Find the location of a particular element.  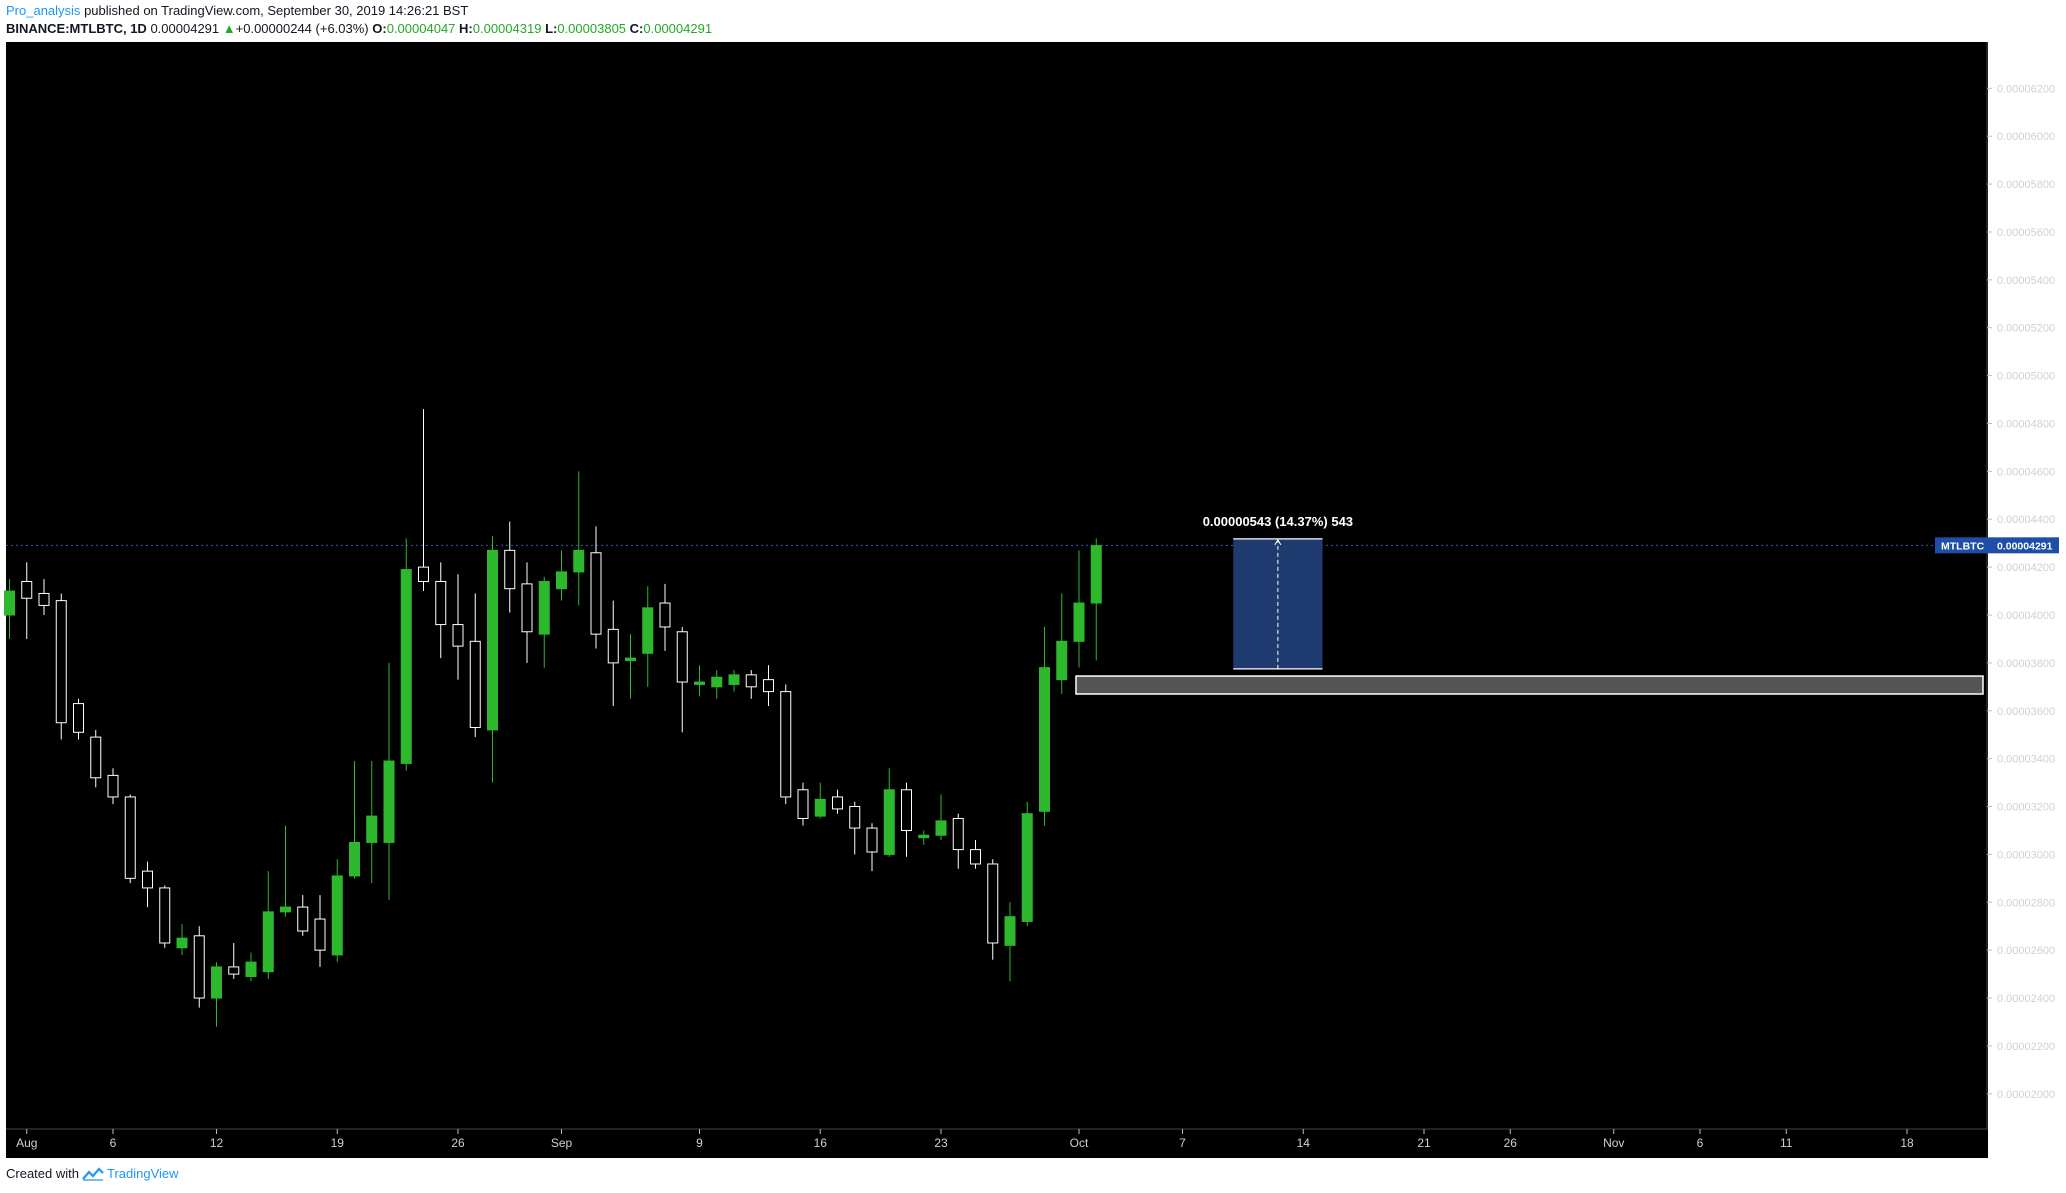

tradingview-logo-icon is located at coordinates (93, 1173).